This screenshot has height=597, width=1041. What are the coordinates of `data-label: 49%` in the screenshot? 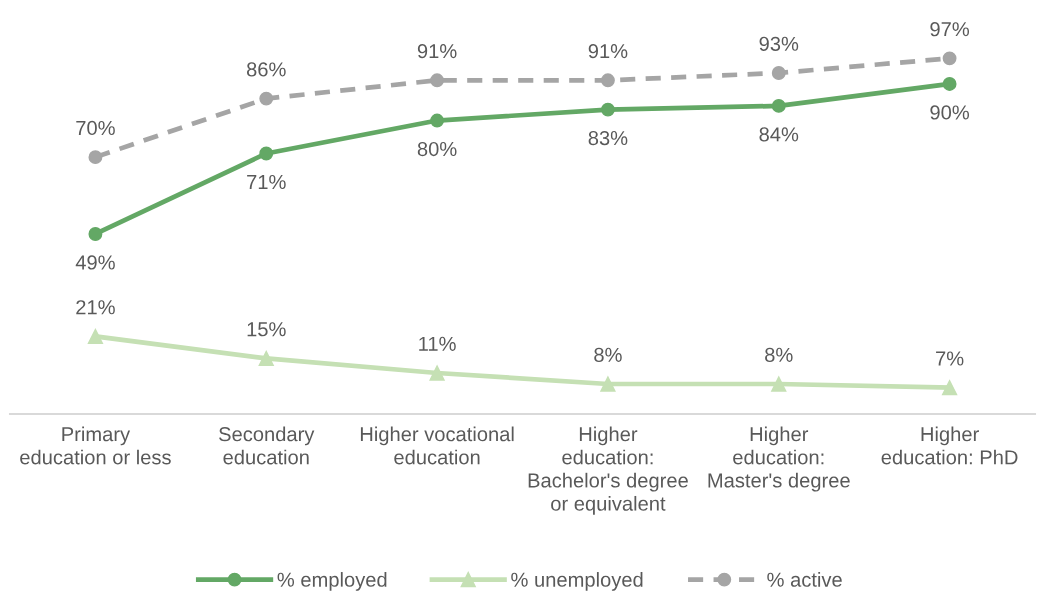 It's located at (95, 262).